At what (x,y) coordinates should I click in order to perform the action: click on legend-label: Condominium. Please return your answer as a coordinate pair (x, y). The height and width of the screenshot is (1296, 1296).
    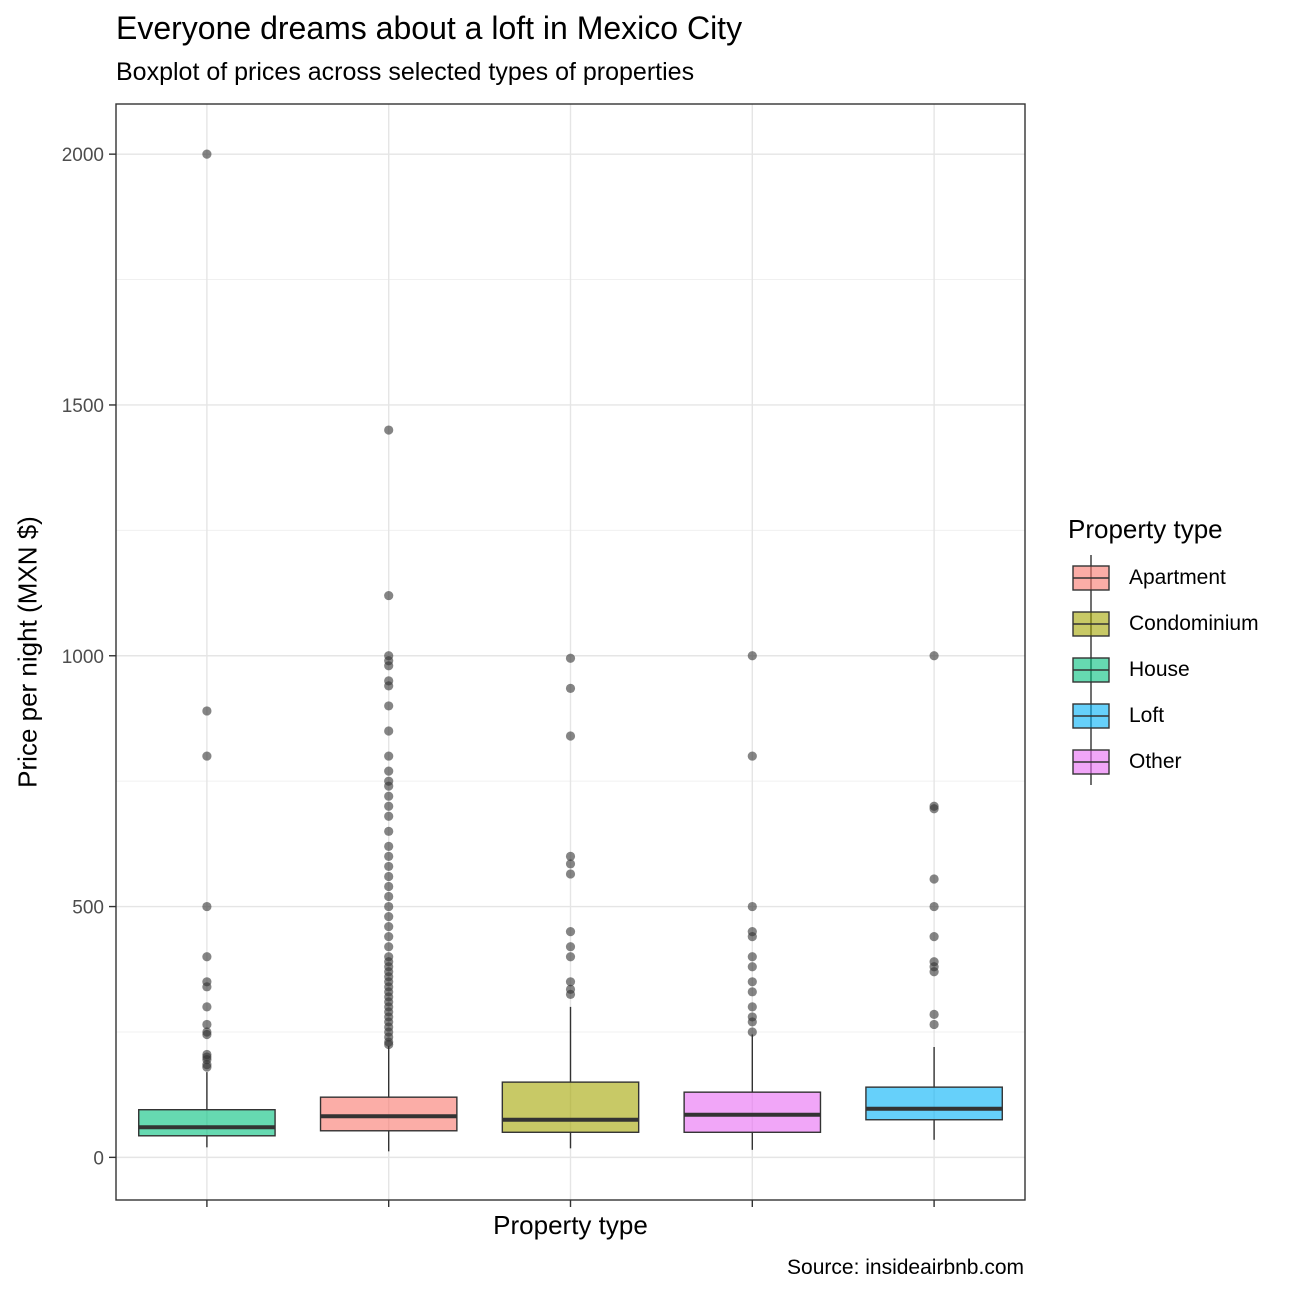
    Looking at the image, I should click on (1194, 623).